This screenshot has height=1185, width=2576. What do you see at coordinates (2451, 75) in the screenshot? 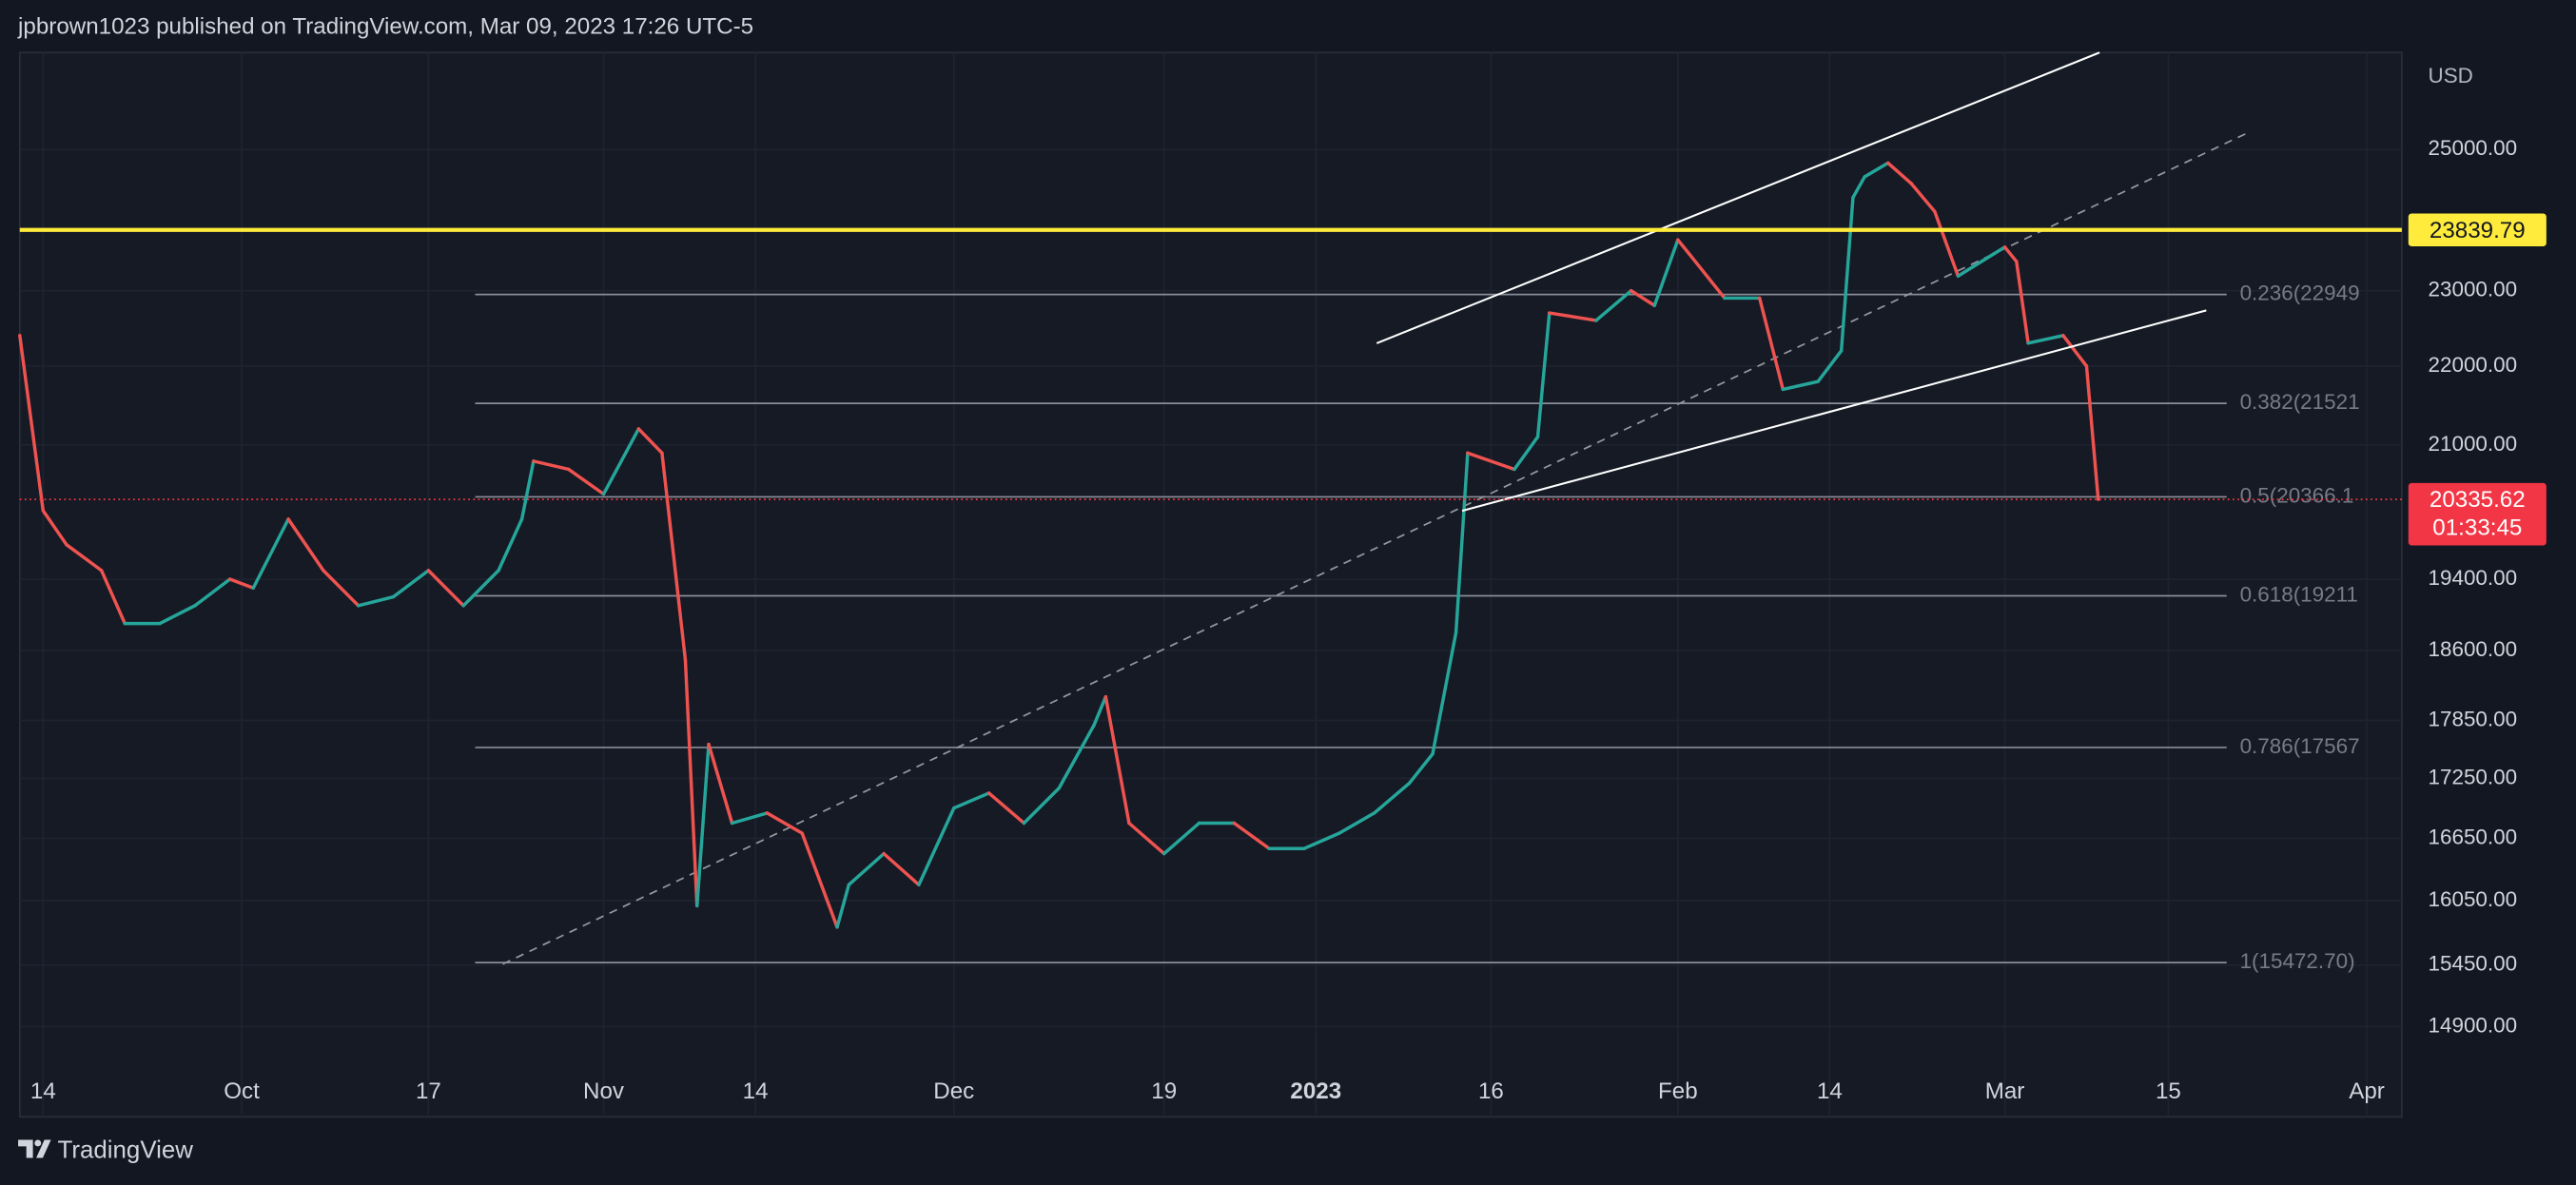
I see `currency-label: USD` at bounding box center [2451, 75].